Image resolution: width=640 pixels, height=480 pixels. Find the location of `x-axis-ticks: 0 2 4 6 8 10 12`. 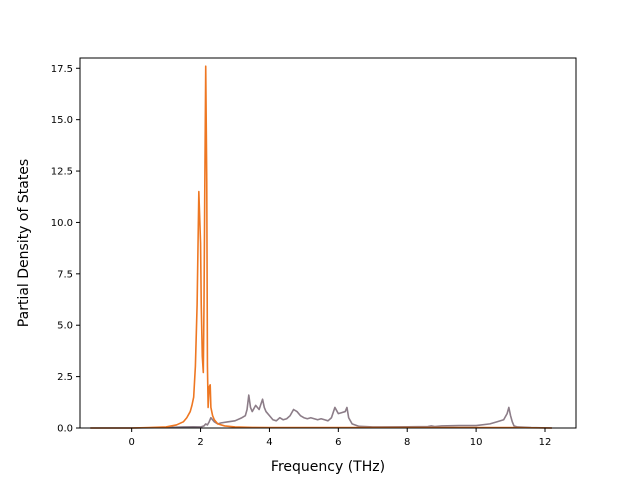

x-axis-ticks: 0 2 4 6 8 10 12 is located at coordinates (339, 438).